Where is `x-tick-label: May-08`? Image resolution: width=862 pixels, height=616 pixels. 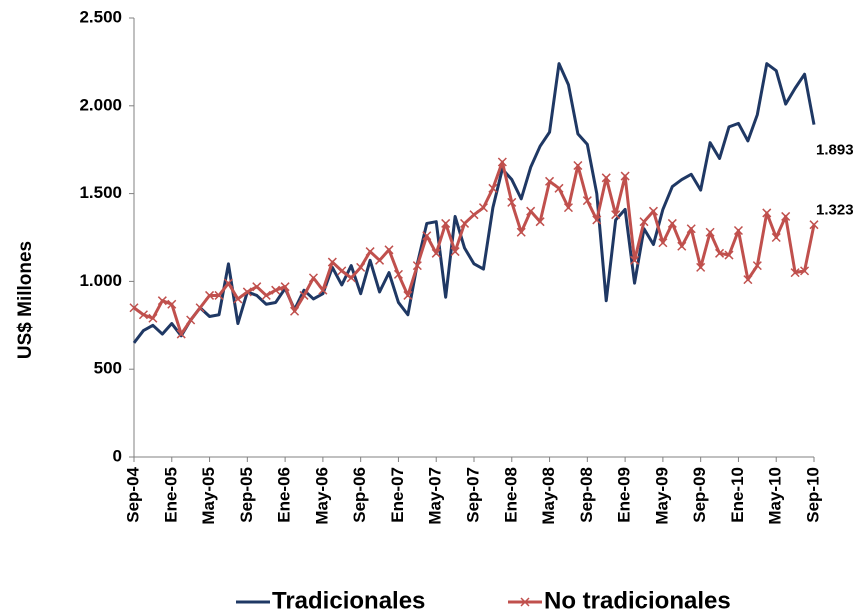
x-tick-label: May-08 is located at coordinates (548, 496).